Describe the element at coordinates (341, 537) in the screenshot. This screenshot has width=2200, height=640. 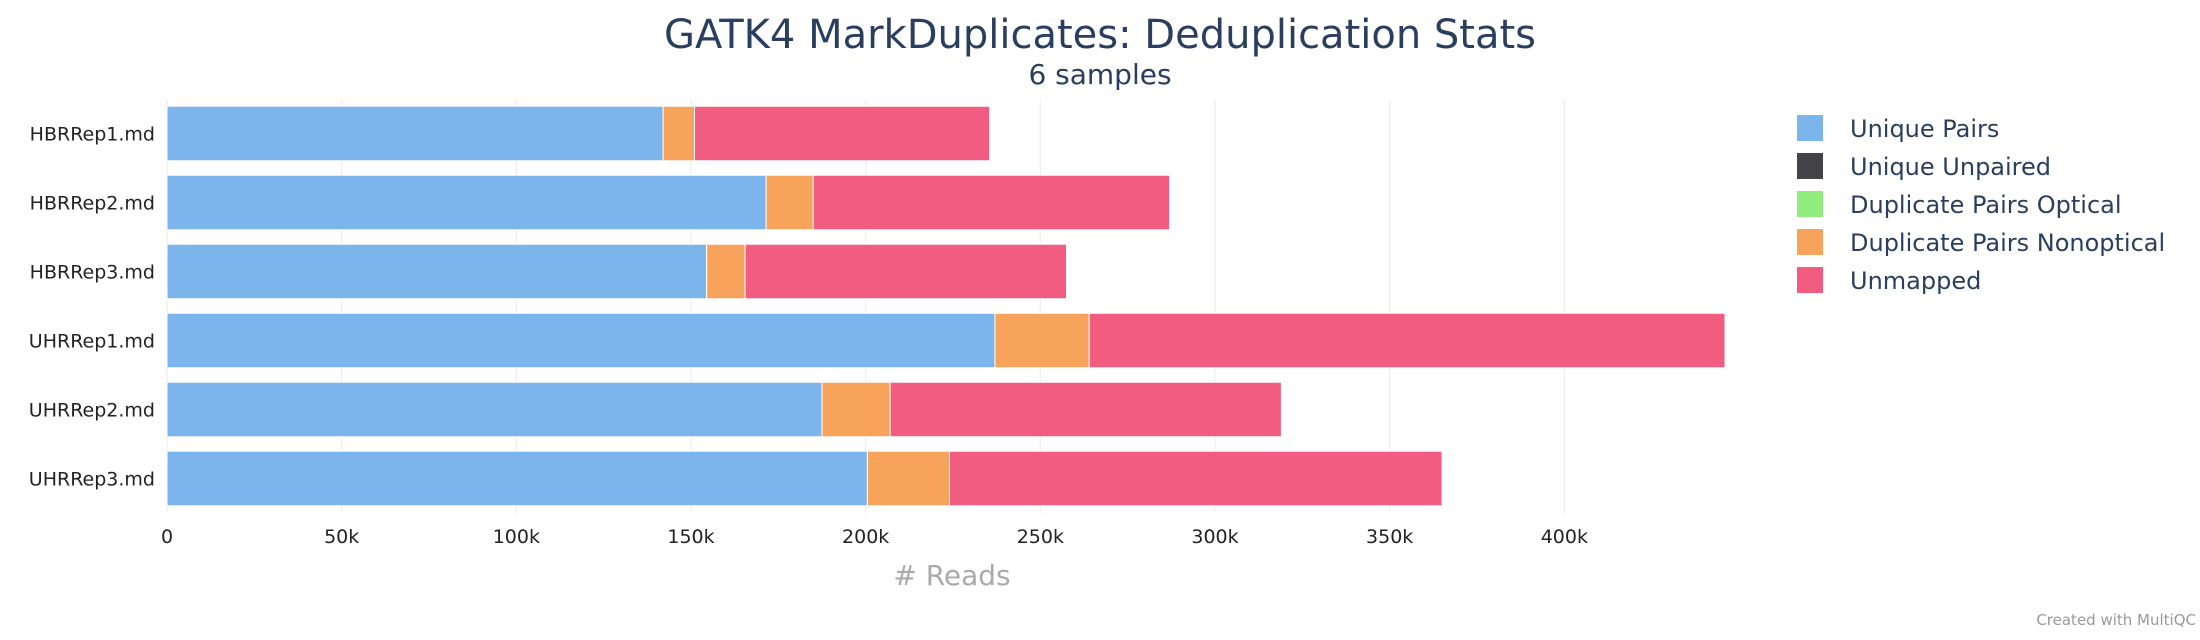
I see `x-tick-label: 50k` at that location.